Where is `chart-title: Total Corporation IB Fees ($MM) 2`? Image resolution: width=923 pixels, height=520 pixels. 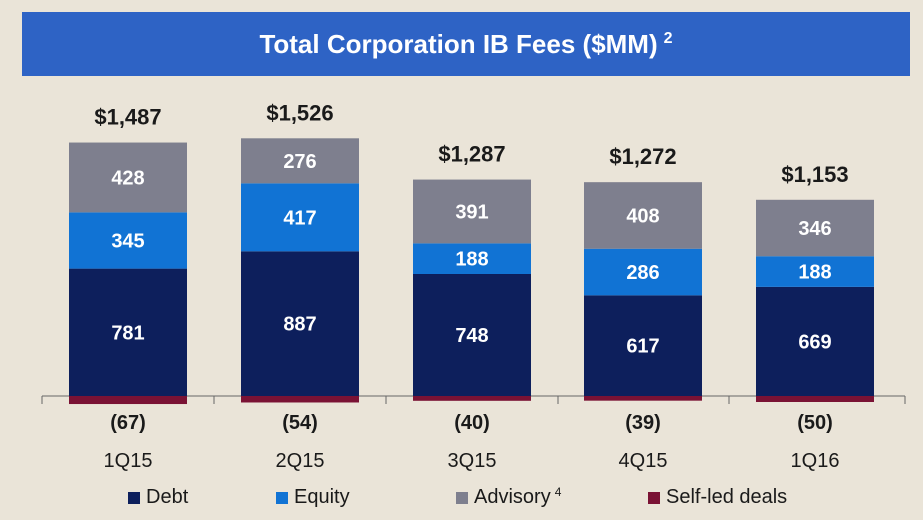 chart-title: Total Corporation IB Fees ($MM) 2 is located at coordinates (466, 43).